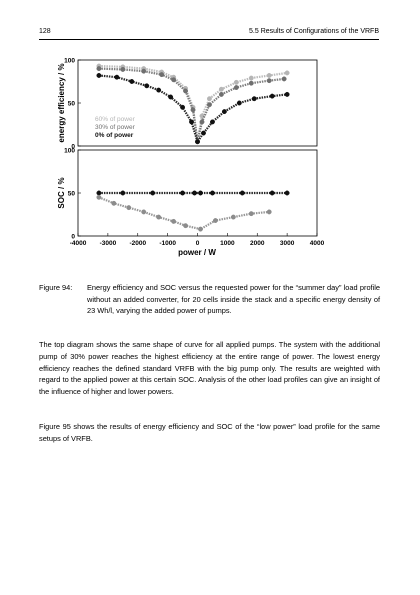  Describe the element at coordinates (269, 212) in the screenshot. I see `soc-series-1-point` at that location.